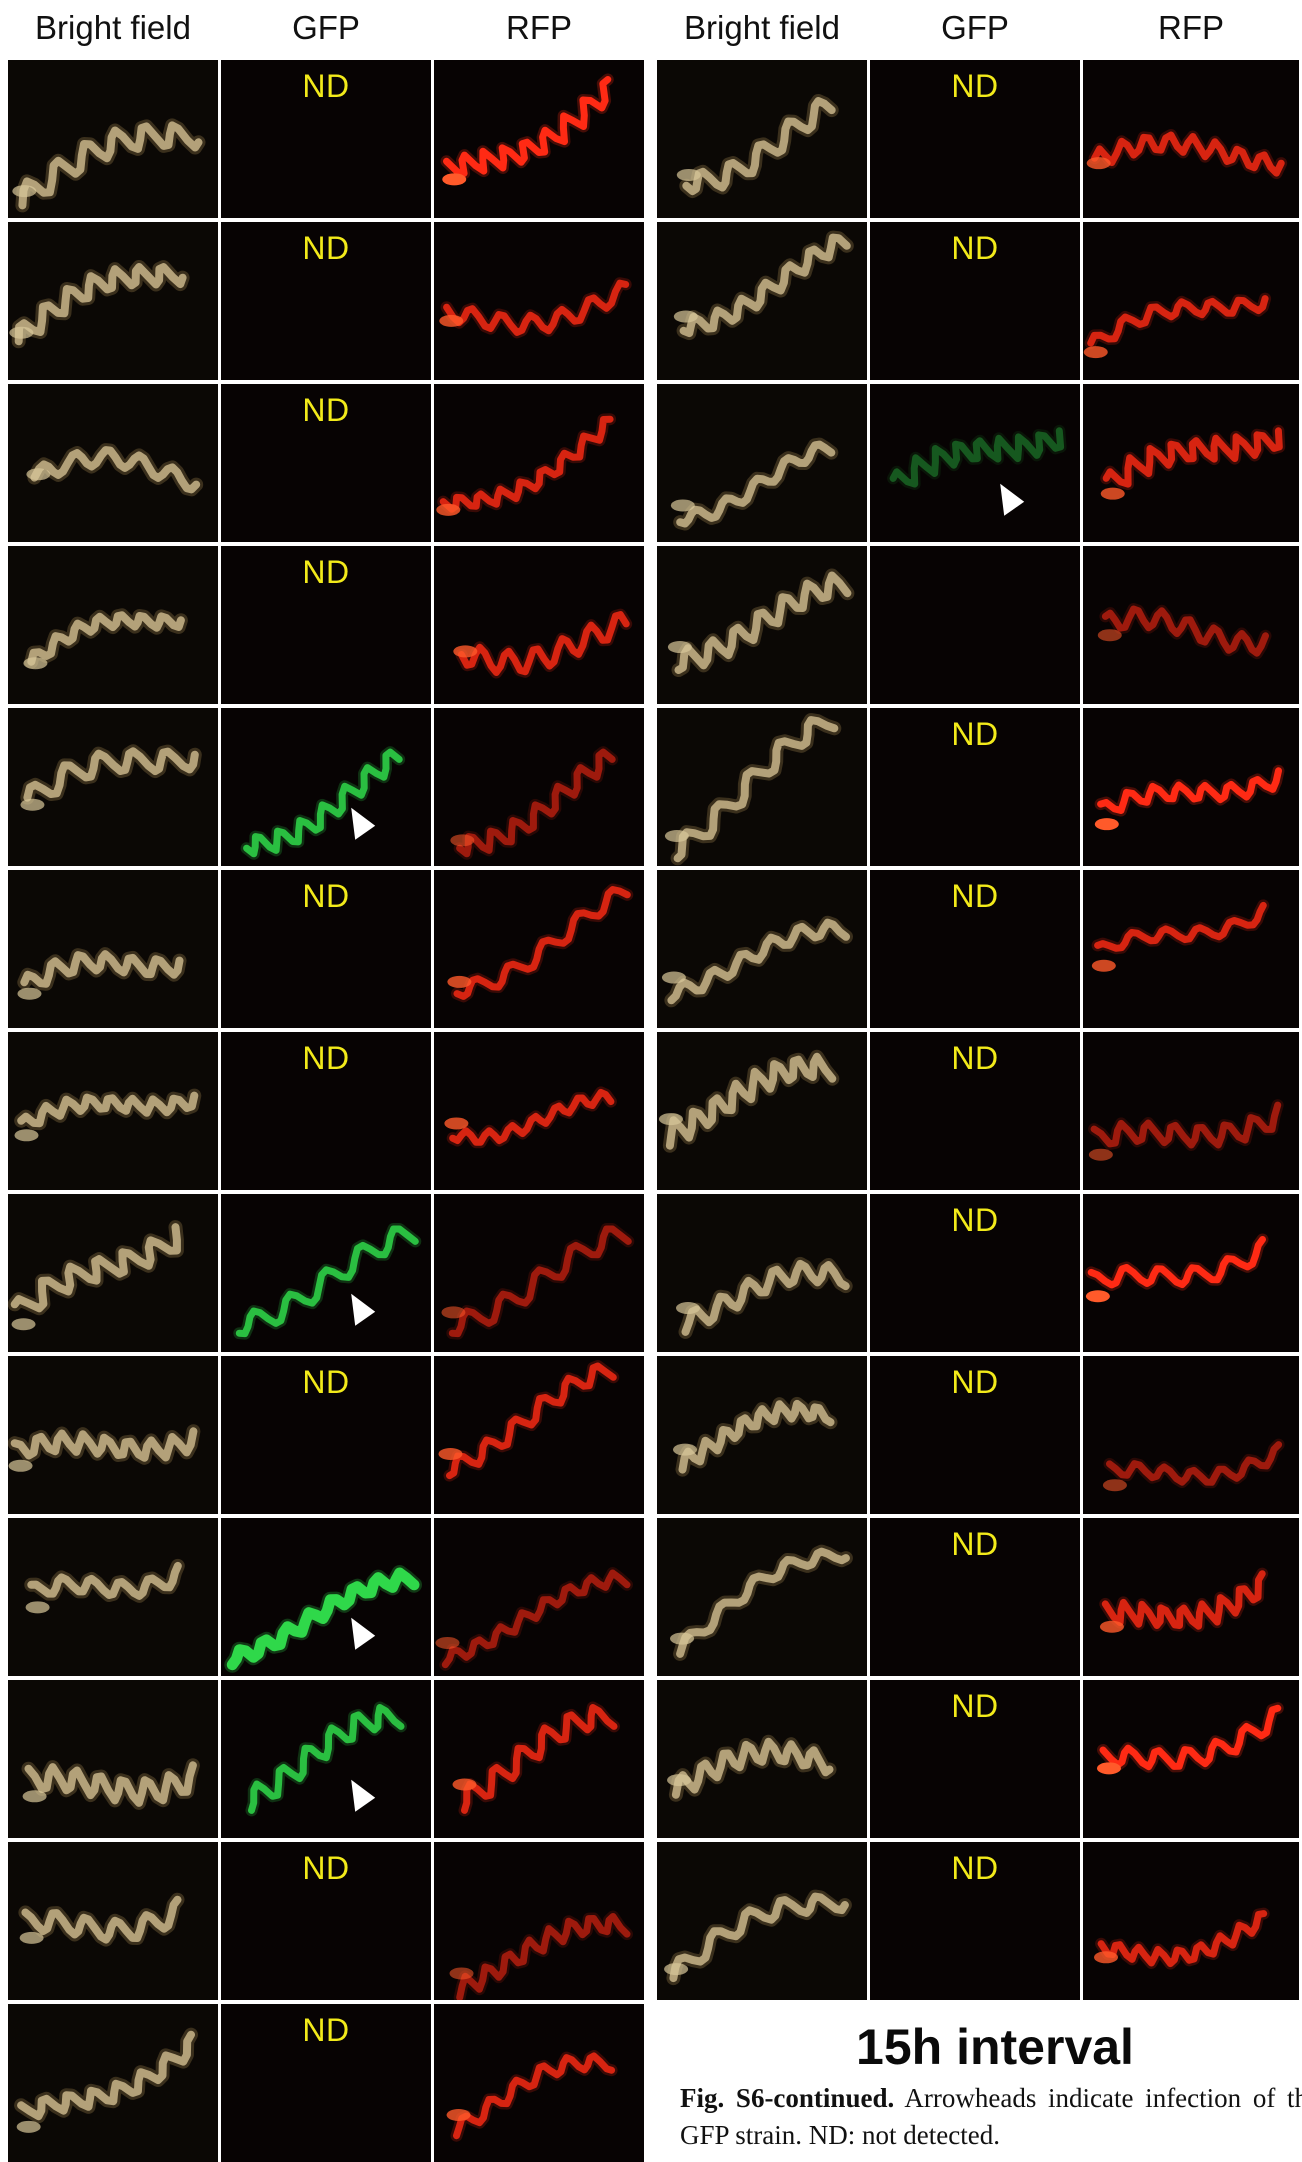 The image size is (1302, 2162). Describe the element at coordinates (539, 625) in the screenshot. I see `left-row4-rfp` at that location.